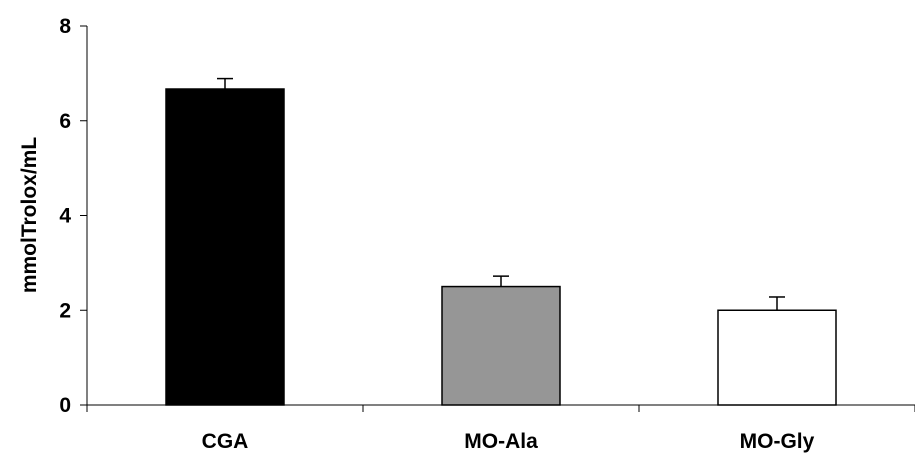 The image size is (915, 457). Describe the element at coordinates (225, 441) in the screenshot. I see `x-tick-label-CGA: CGA` at that location.